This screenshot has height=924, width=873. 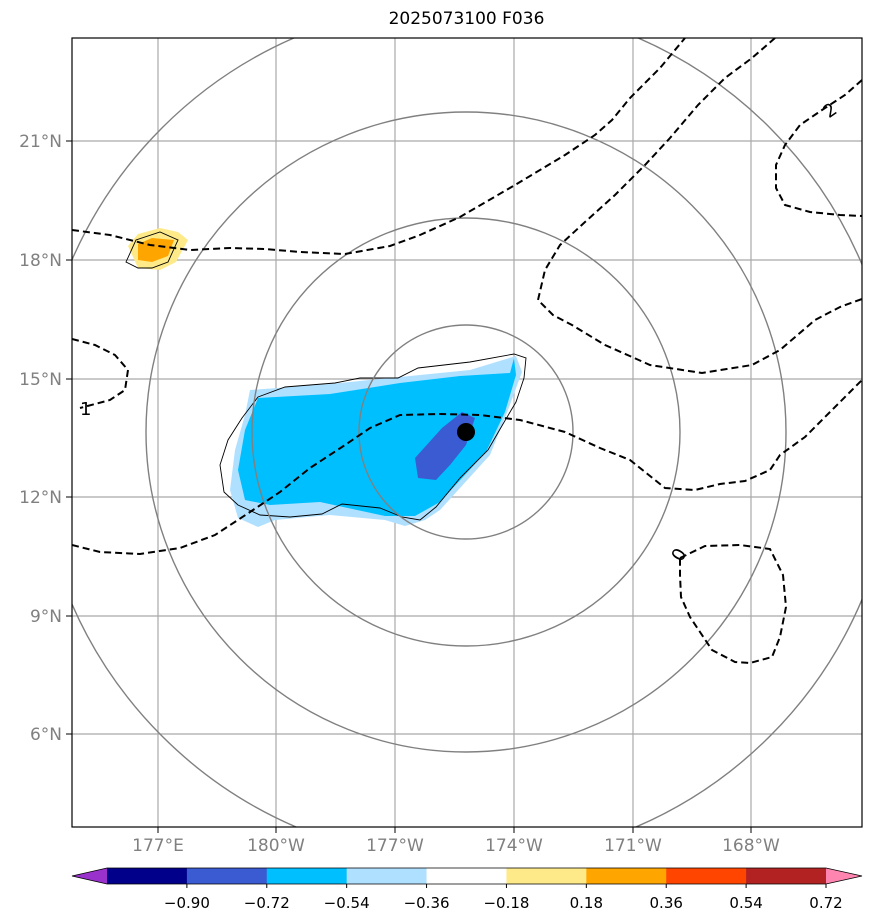 What do you see at coordinates (825, 903) in the screenshot?
I see `colorbar-tick-label: 0.72` at bounding box center [825, 903].